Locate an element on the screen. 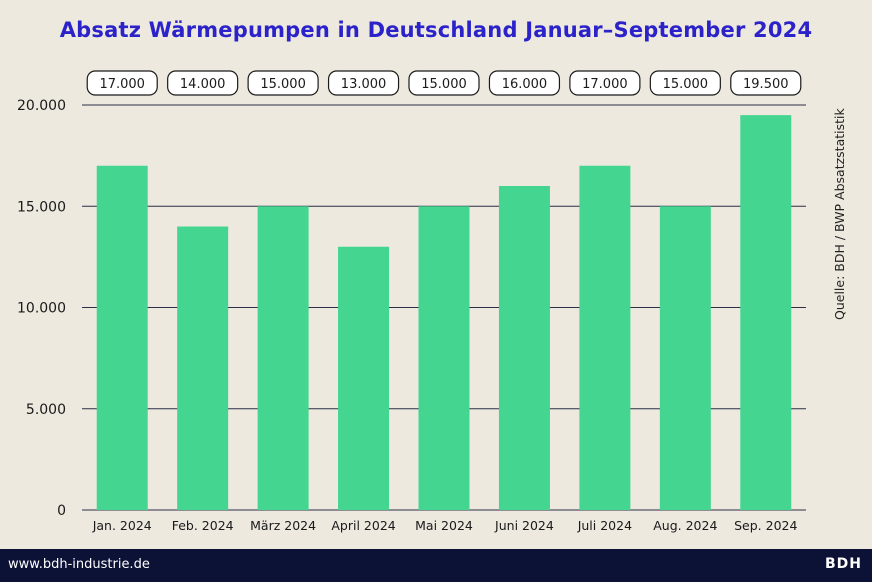  value-label: 14.000 is located at coordinates (203, 84).